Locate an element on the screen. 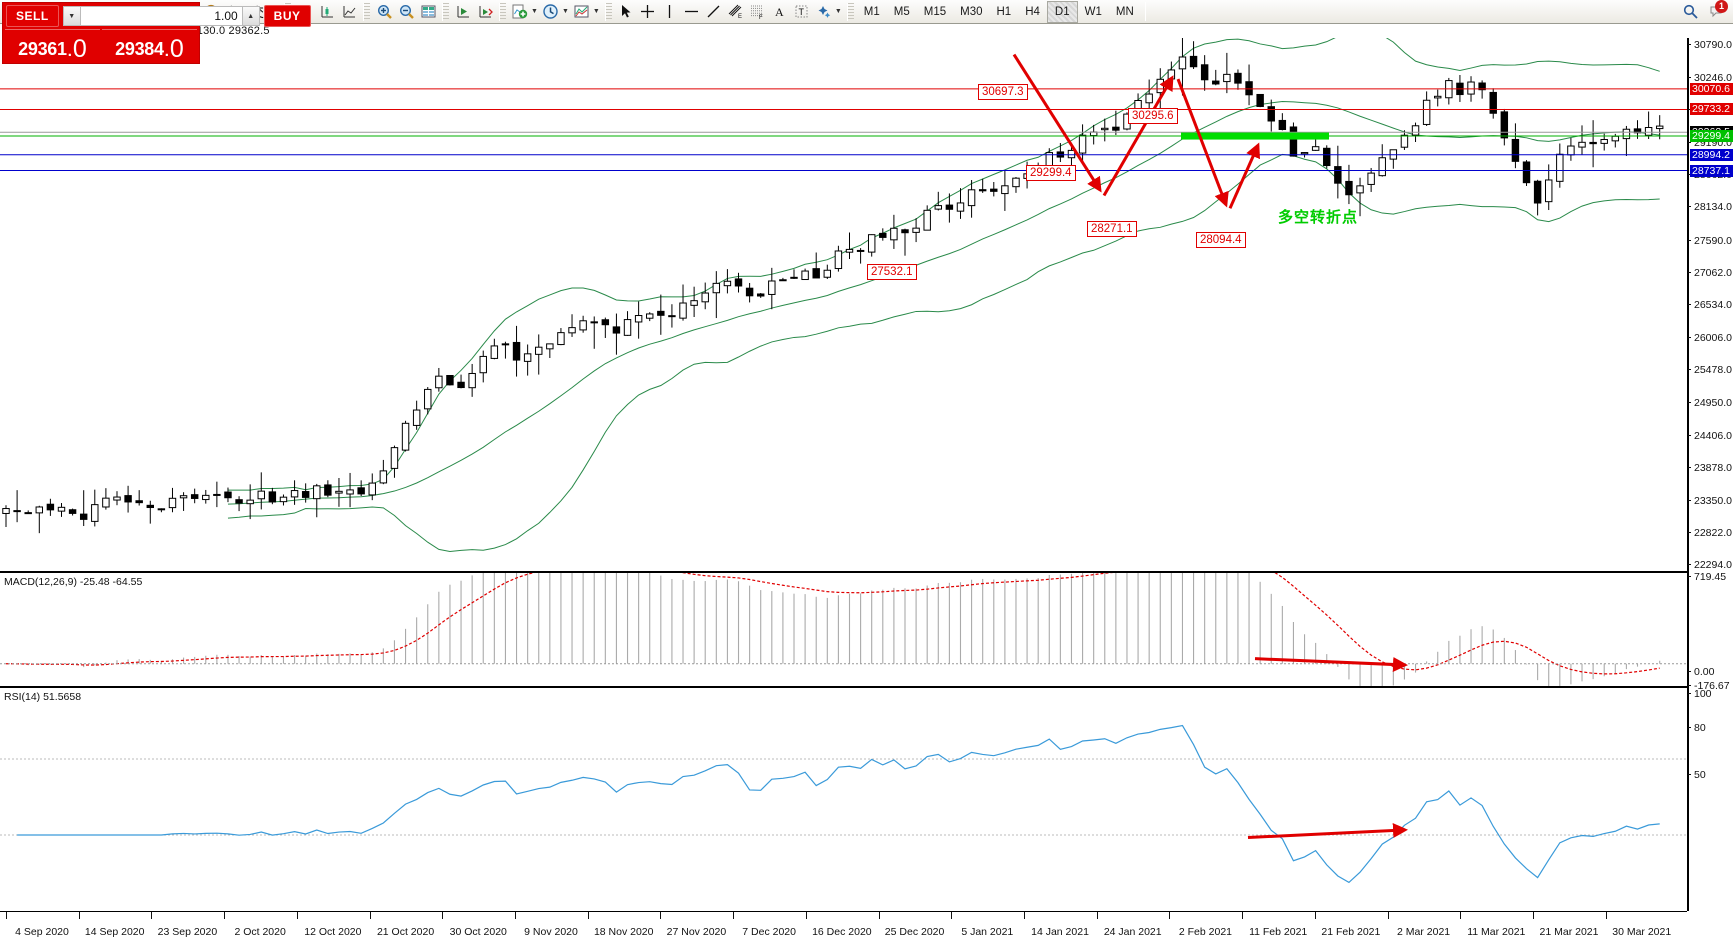  sell-price-fraction: 0 is located at coordinates (79, 49).